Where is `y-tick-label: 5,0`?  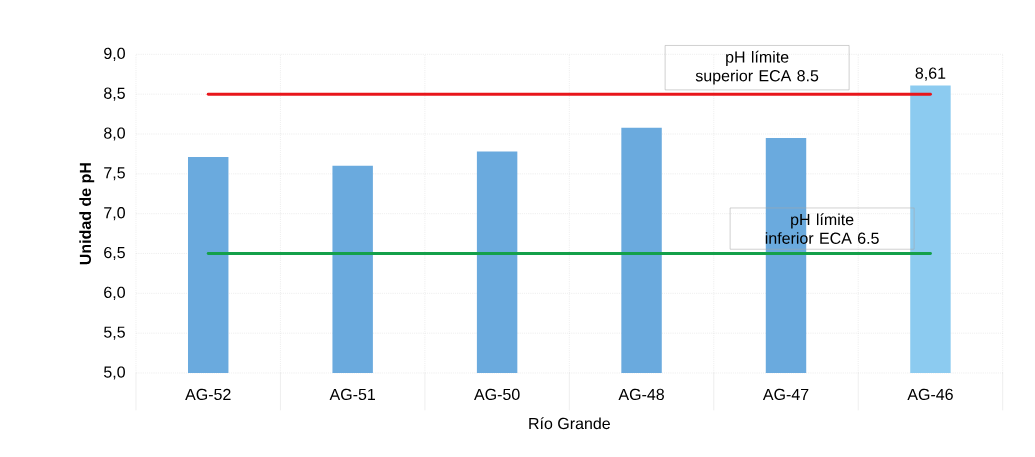
y-tick-label: 5,0 is located at coordinates (114, 373).